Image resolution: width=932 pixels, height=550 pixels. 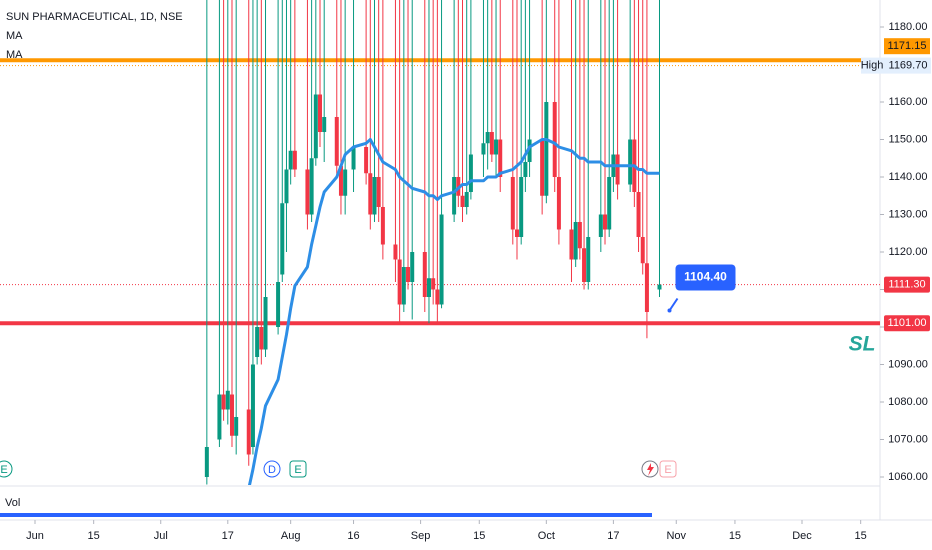 What do you see at coordinates (12, 503) in the screenshot?
I see `volume-label: Vol` at bounding box center [12, 503].